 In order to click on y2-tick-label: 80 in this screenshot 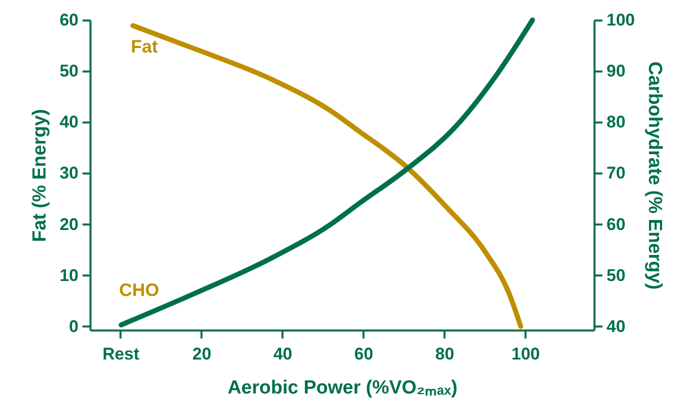, I will do `click(616, 122)`.